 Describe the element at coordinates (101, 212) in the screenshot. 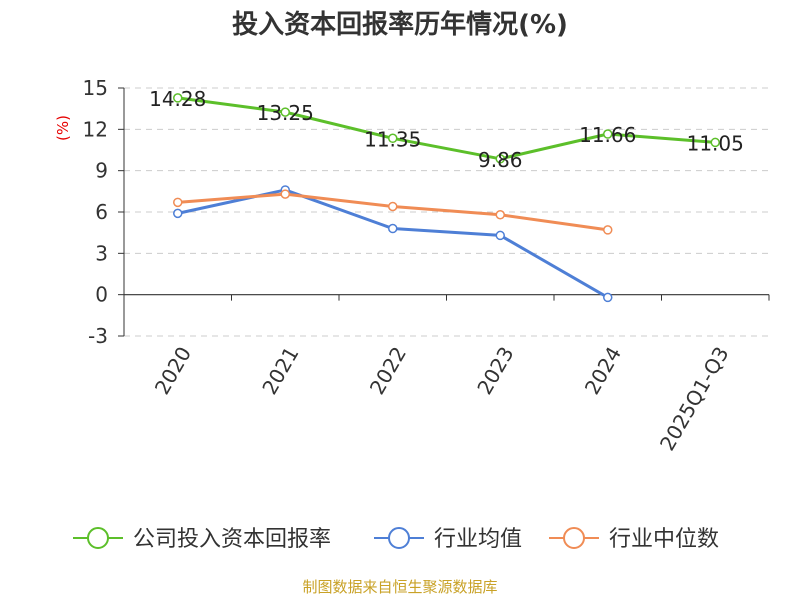

I see `y-tick-label: 6` at that location.